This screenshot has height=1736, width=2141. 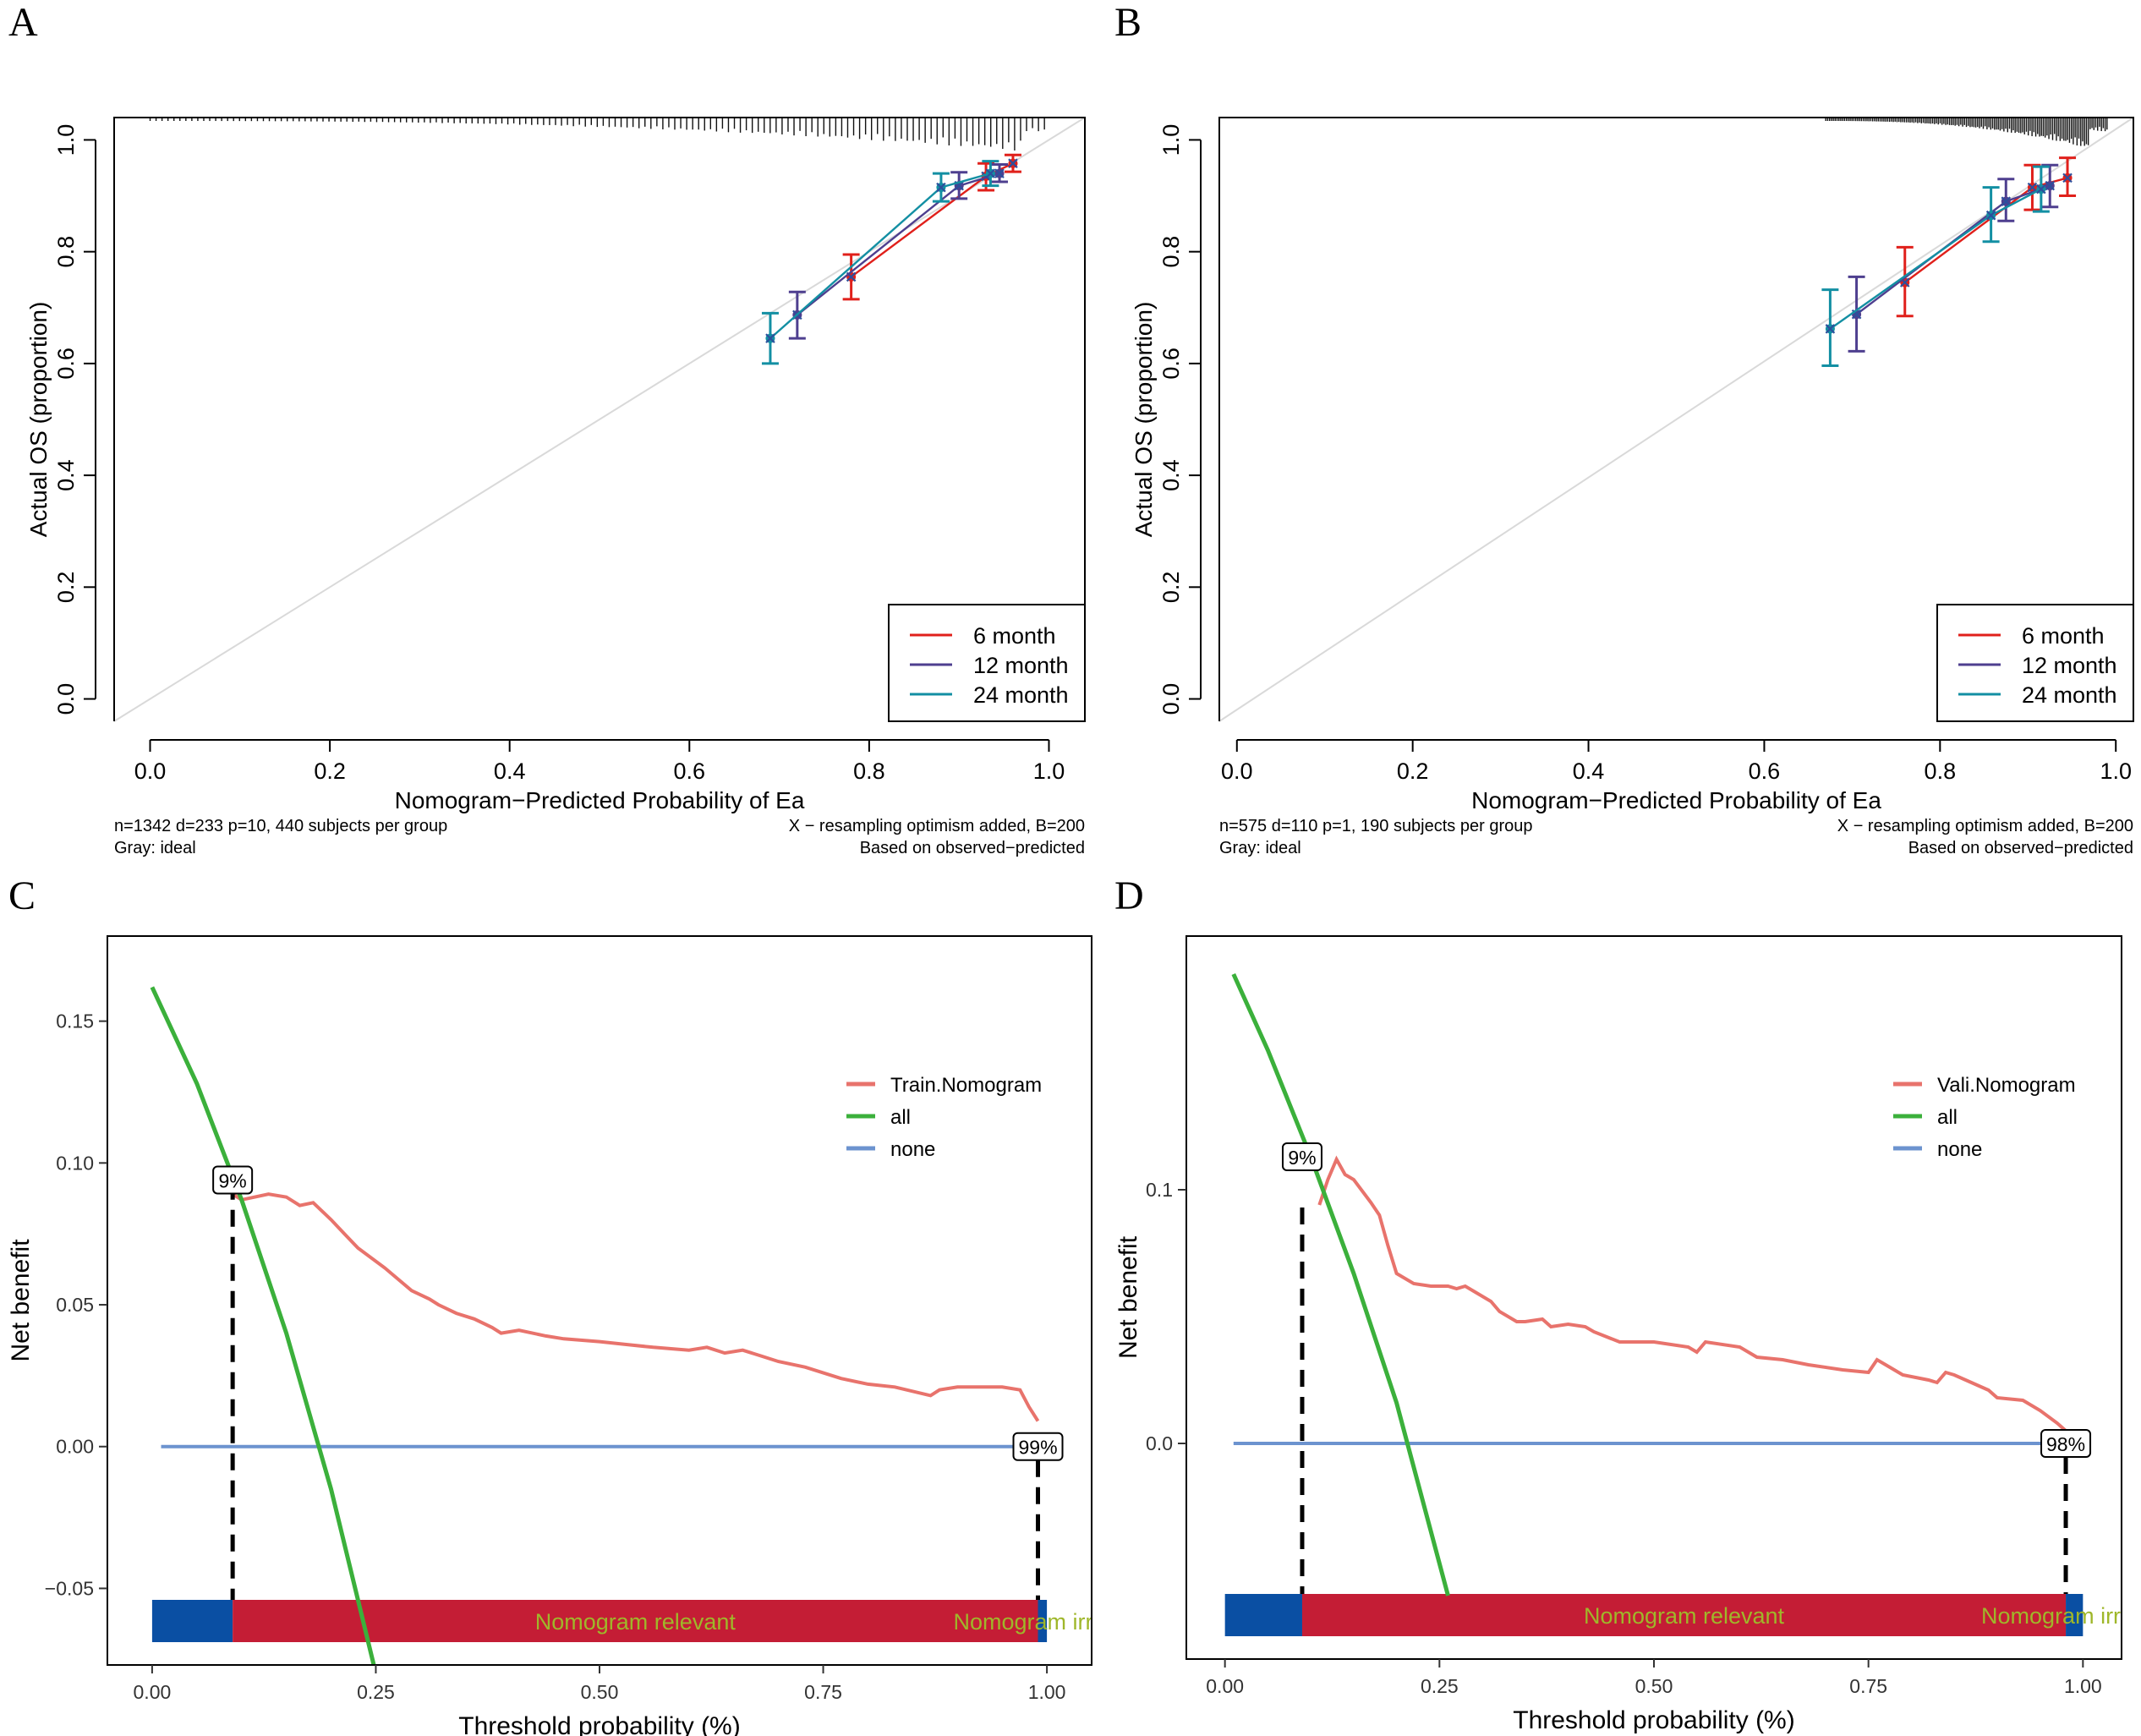 I want to click on bar-label-irrelevant: Nomogram irrelevant, so click(x=1061, y=1622).